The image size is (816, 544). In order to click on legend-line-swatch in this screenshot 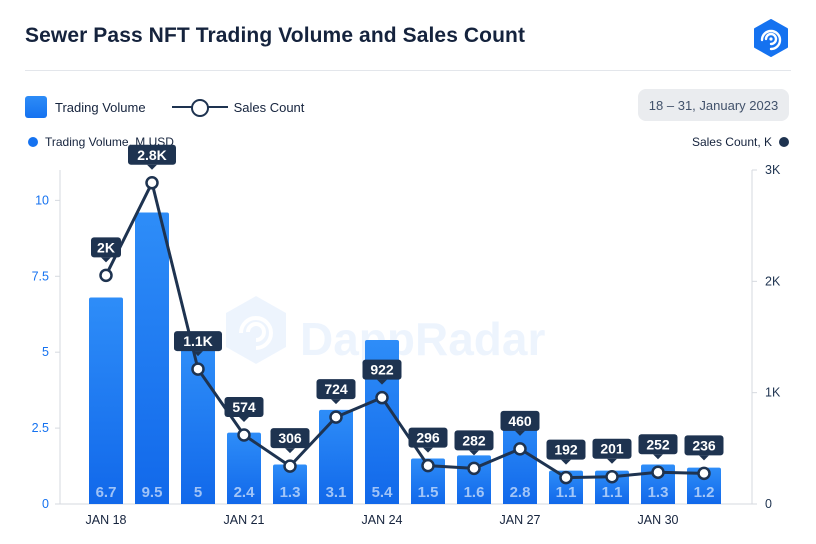, I will do `click(199, 107)`.